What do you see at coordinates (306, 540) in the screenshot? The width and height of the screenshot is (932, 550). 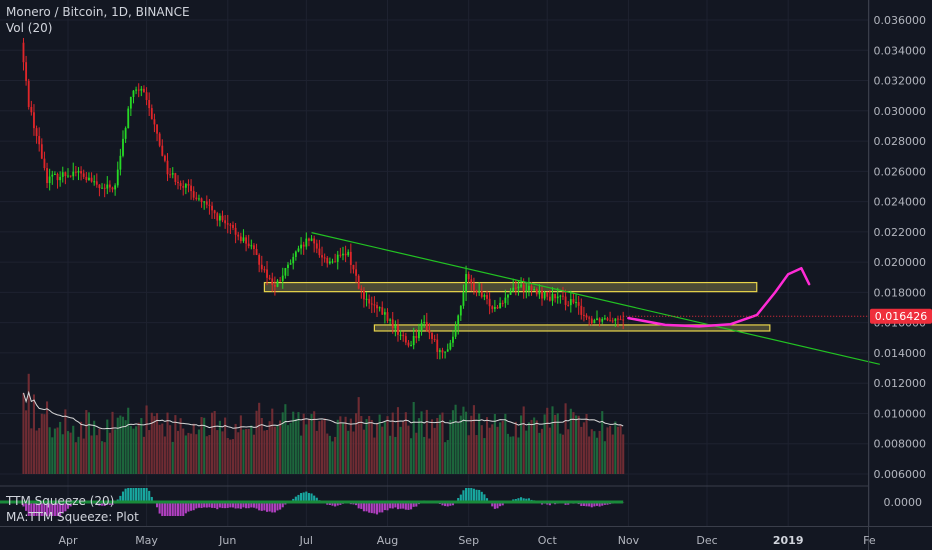 I see `time-tick-label: Jul` at bounding box center [306, 540].